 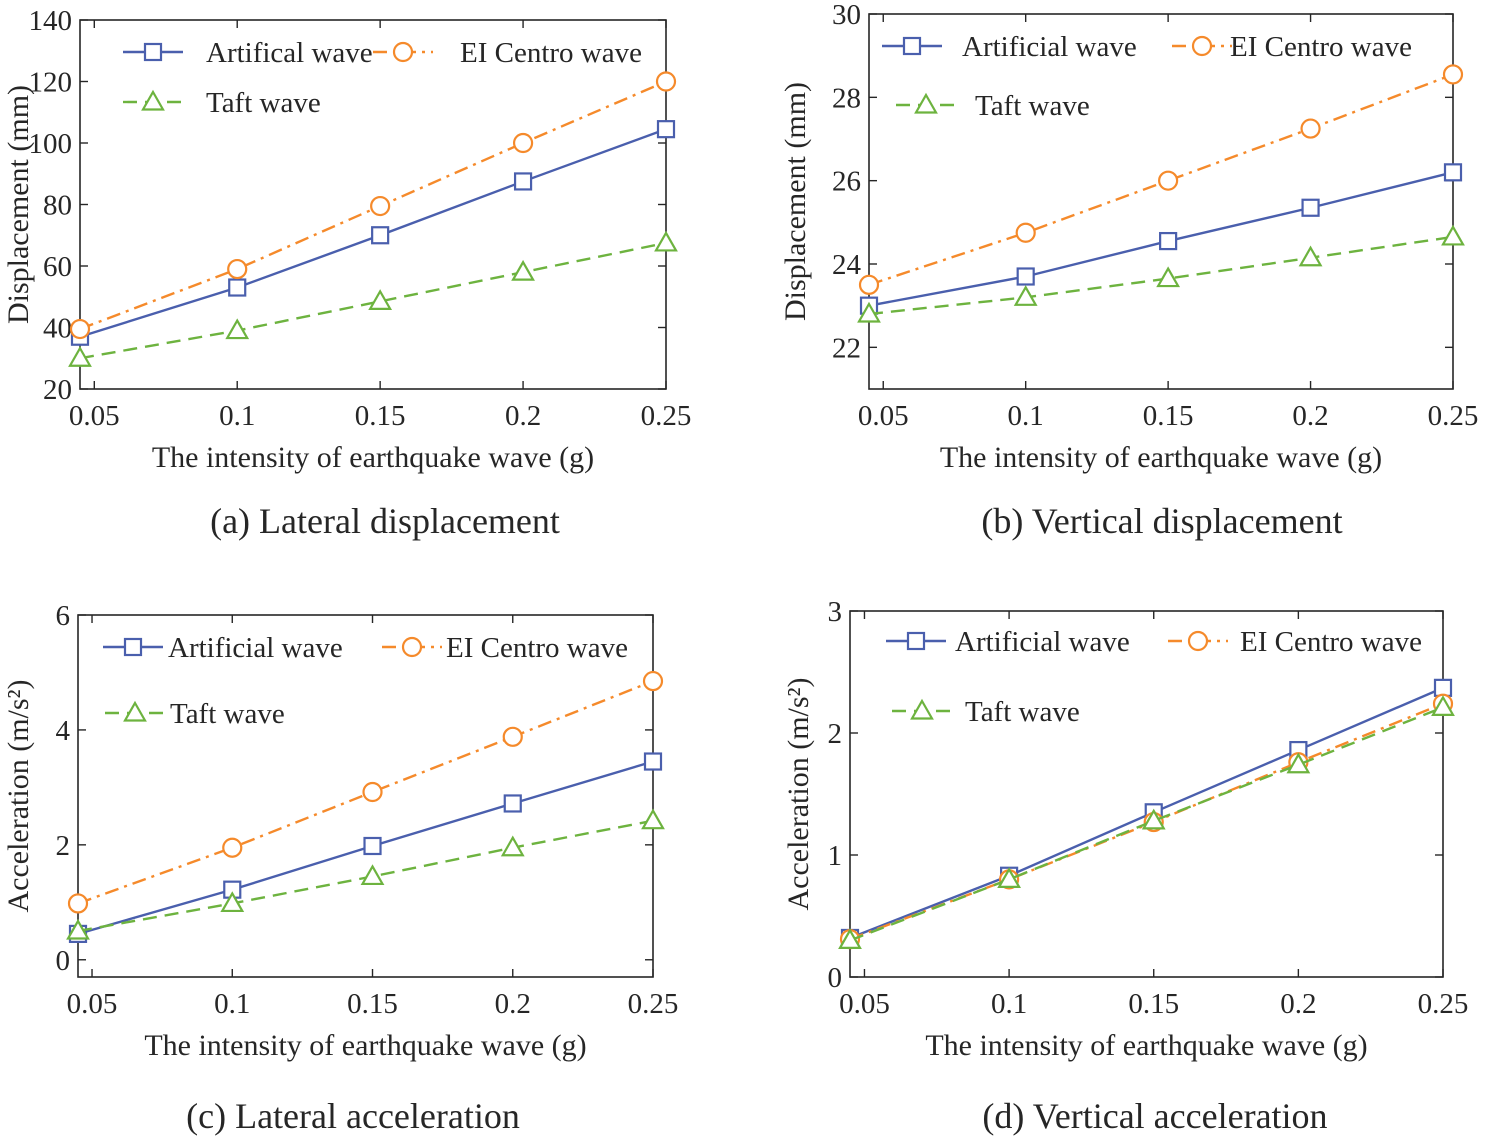 I want to click on y-tick-label: 4, so click(x=63, y=731).